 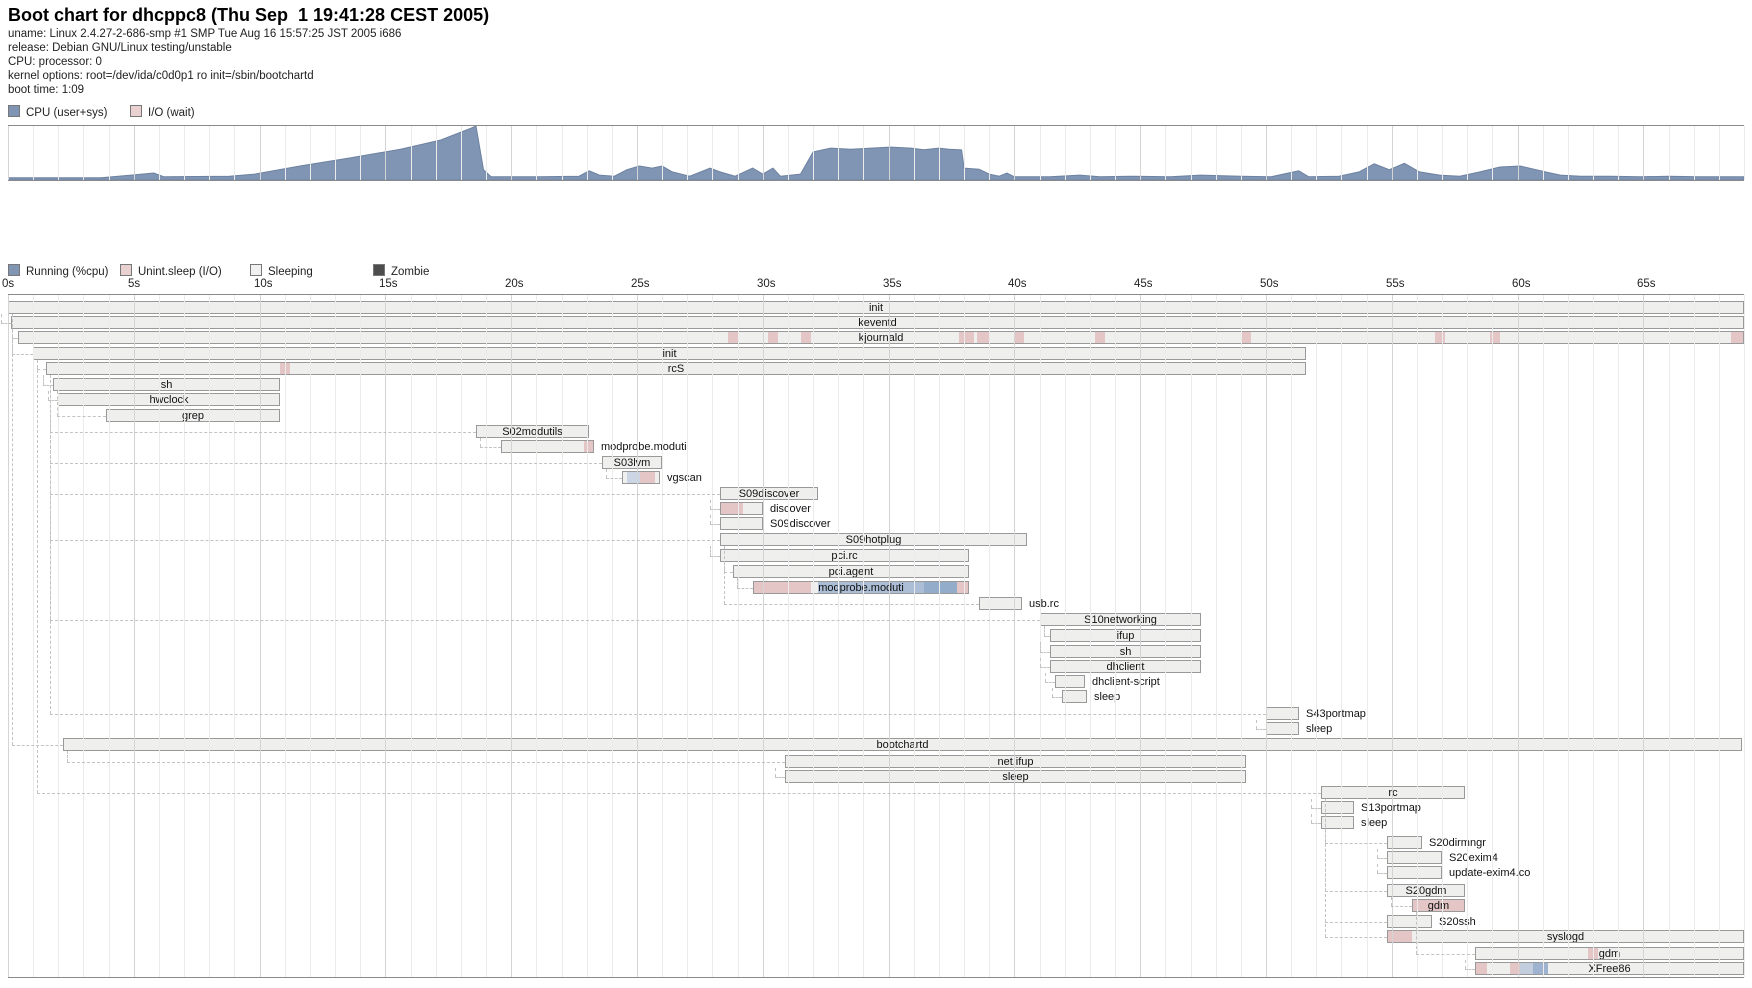 I want to click on process-bar-ifup: ifup, so click(x=1125, y=635).